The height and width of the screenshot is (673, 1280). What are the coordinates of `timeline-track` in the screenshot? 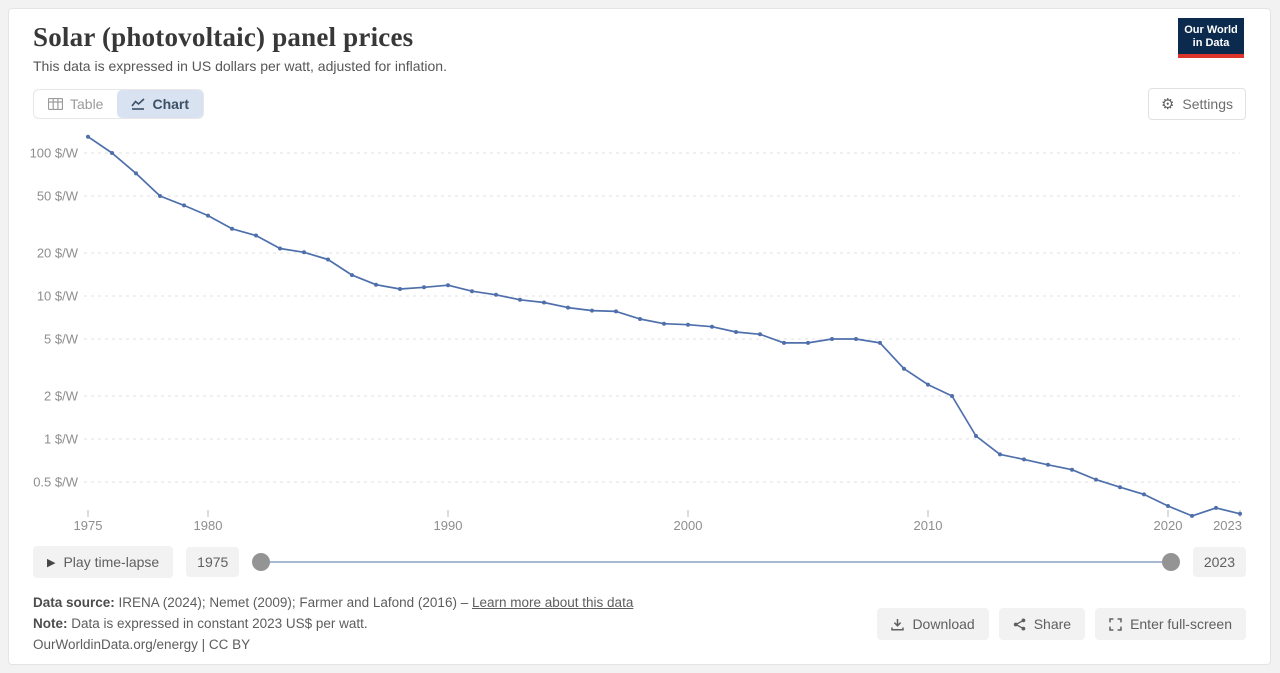 It's located at (716, 562).